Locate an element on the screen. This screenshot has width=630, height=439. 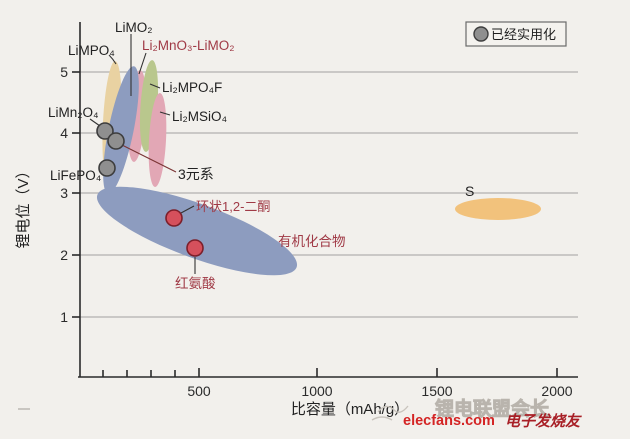
label-li2mno3-limo2: Li₂MnO₃-LiMO₂ is located at coordinates (188, 45).